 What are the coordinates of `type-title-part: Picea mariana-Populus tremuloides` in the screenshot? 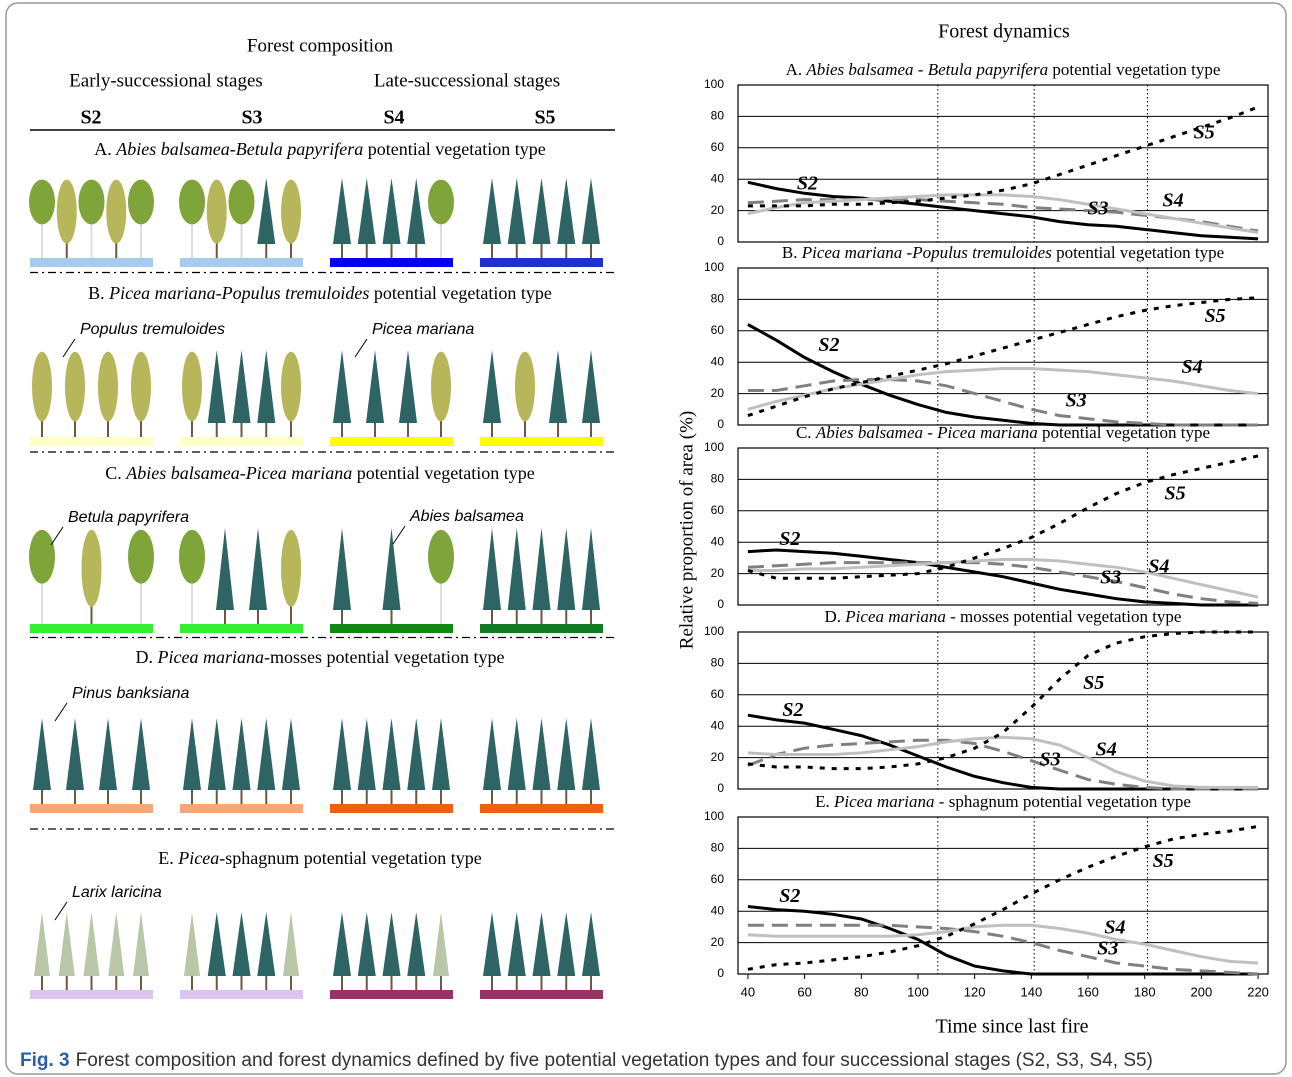 It's located at (238, 293).